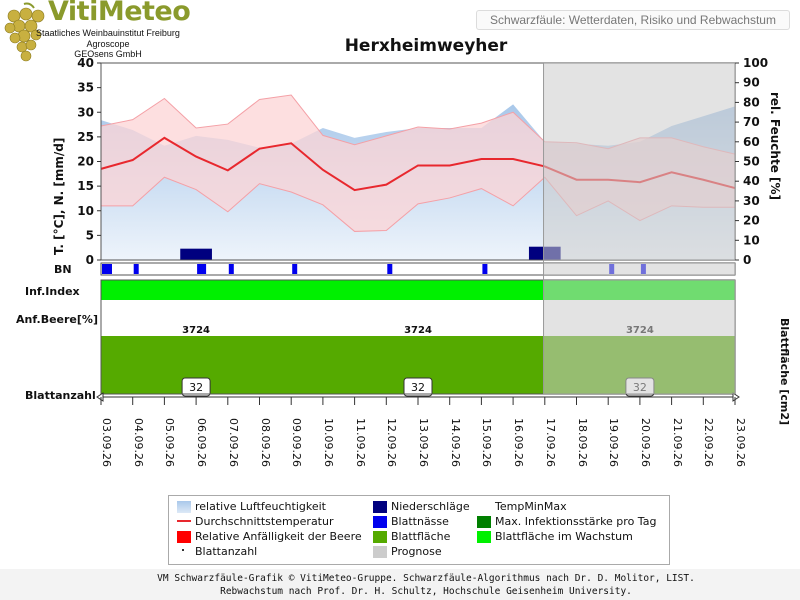  What do you see at coordinates (85, 63) in the screenshot?
I see `y-left-tick-label: 40` at bounding box center [85, 63].